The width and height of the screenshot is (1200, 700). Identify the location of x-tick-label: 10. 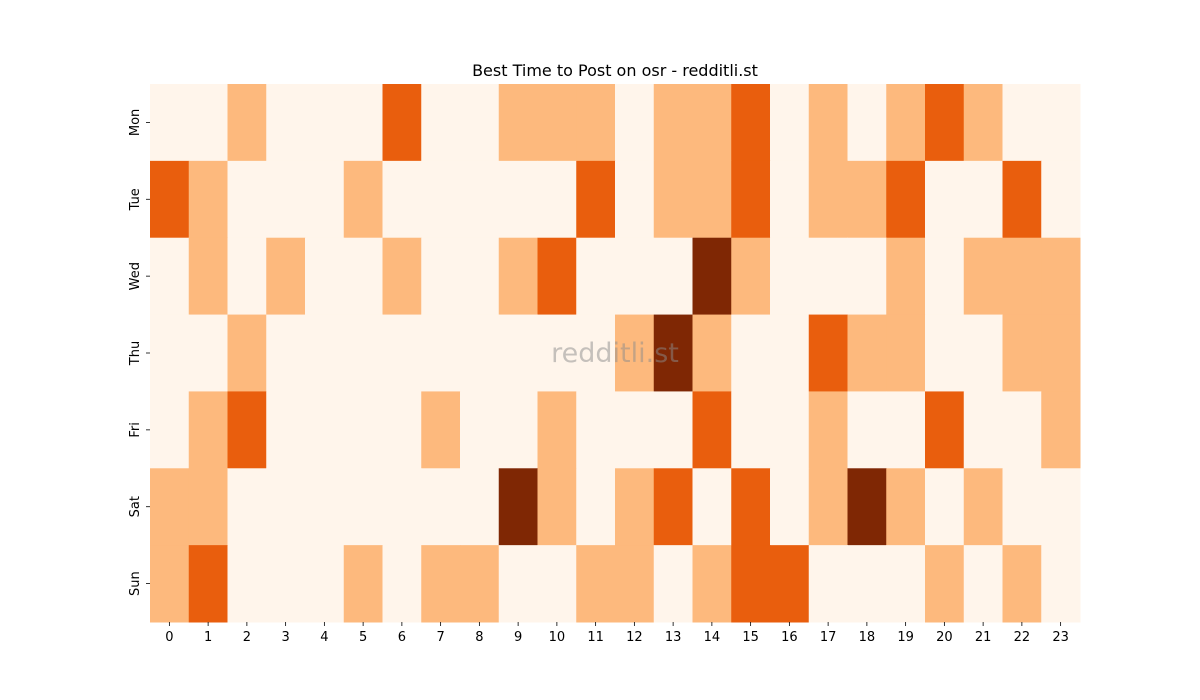
(557, 637).